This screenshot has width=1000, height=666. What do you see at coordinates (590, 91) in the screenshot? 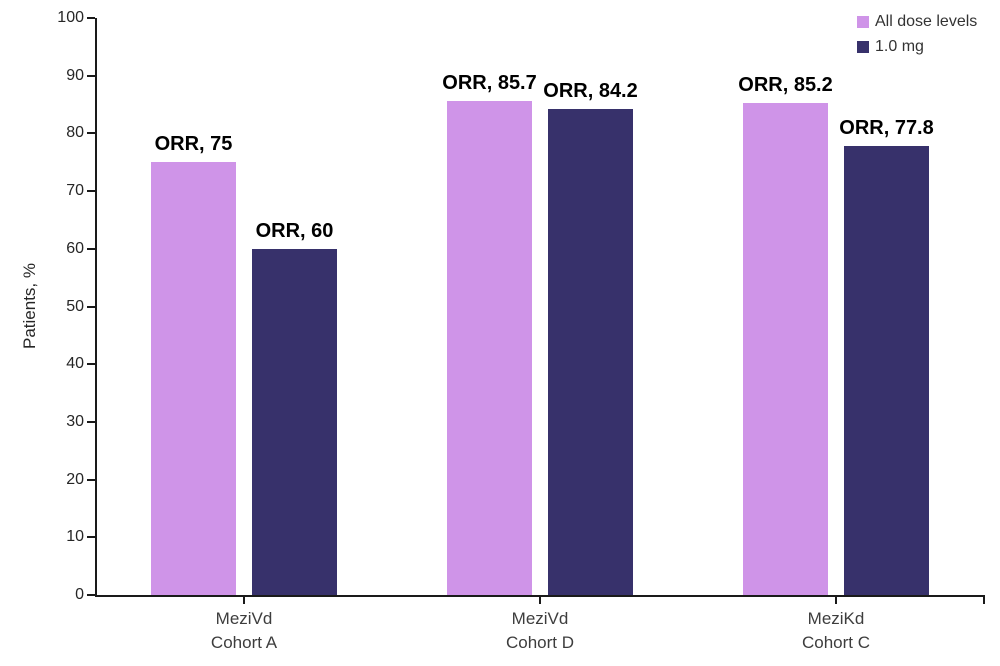
I see `bar-value-label: ORR, 84.2` at bounding box center [590, 91].